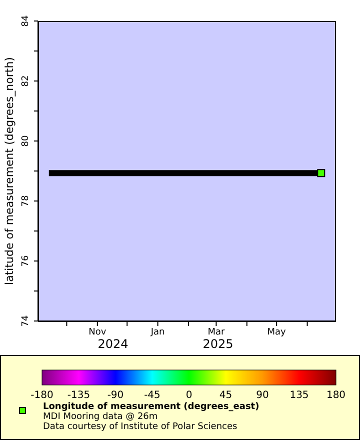 This screenshot has height=440, width=360. I want to click on color-bar-label: 135, so click(299, 395).